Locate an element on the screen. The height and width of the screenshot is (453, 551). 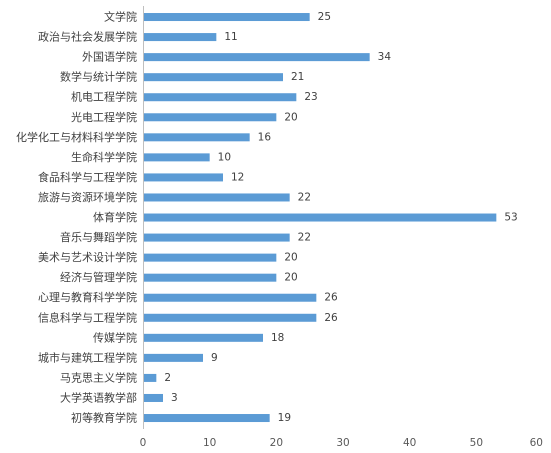
category-label: 化学化工与材料科学学院 is located at coordinates (76, 137).